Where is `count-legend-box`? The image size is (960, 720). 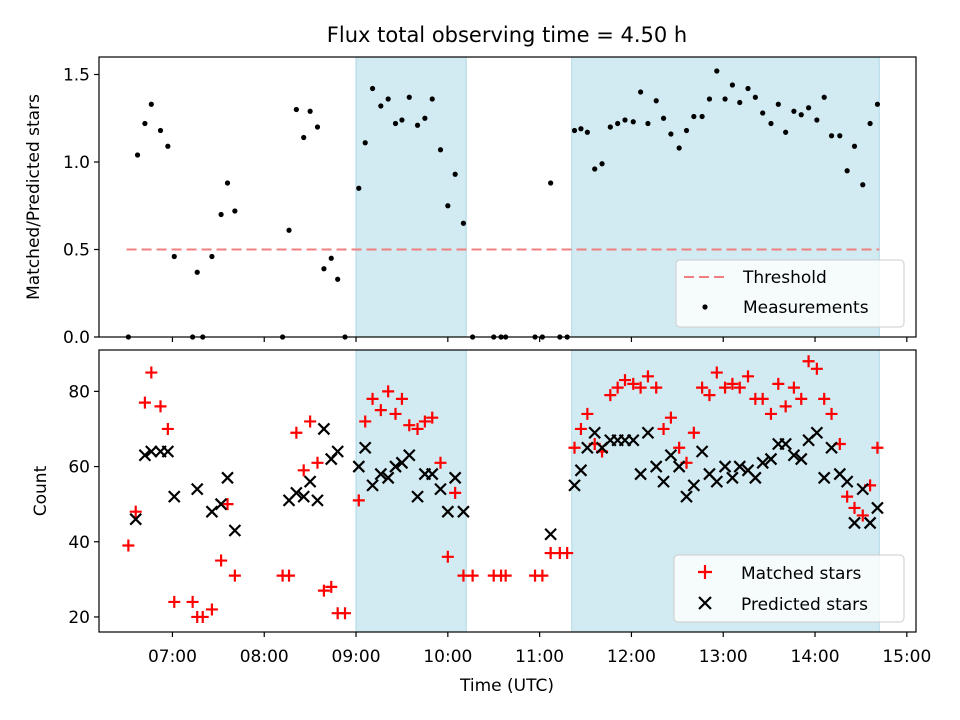
count-legend-box is located at coordinates (789, 588).